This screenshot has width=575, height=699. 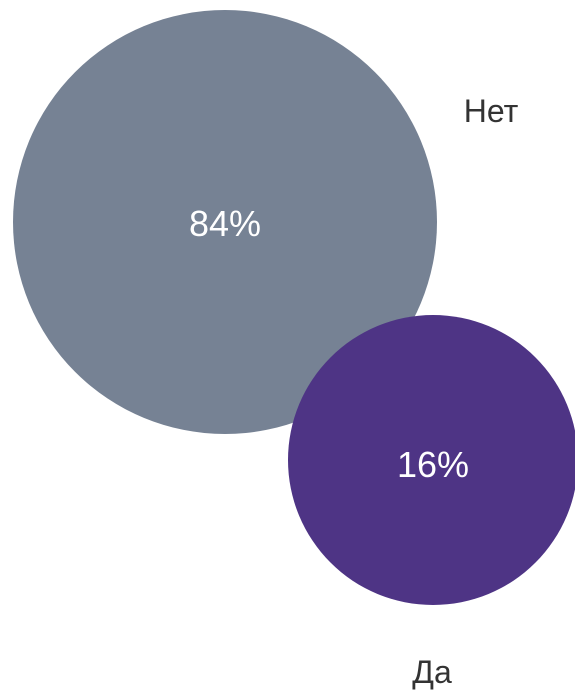 I want to click on data-label-net: 84%, so click(x=225, y=223).